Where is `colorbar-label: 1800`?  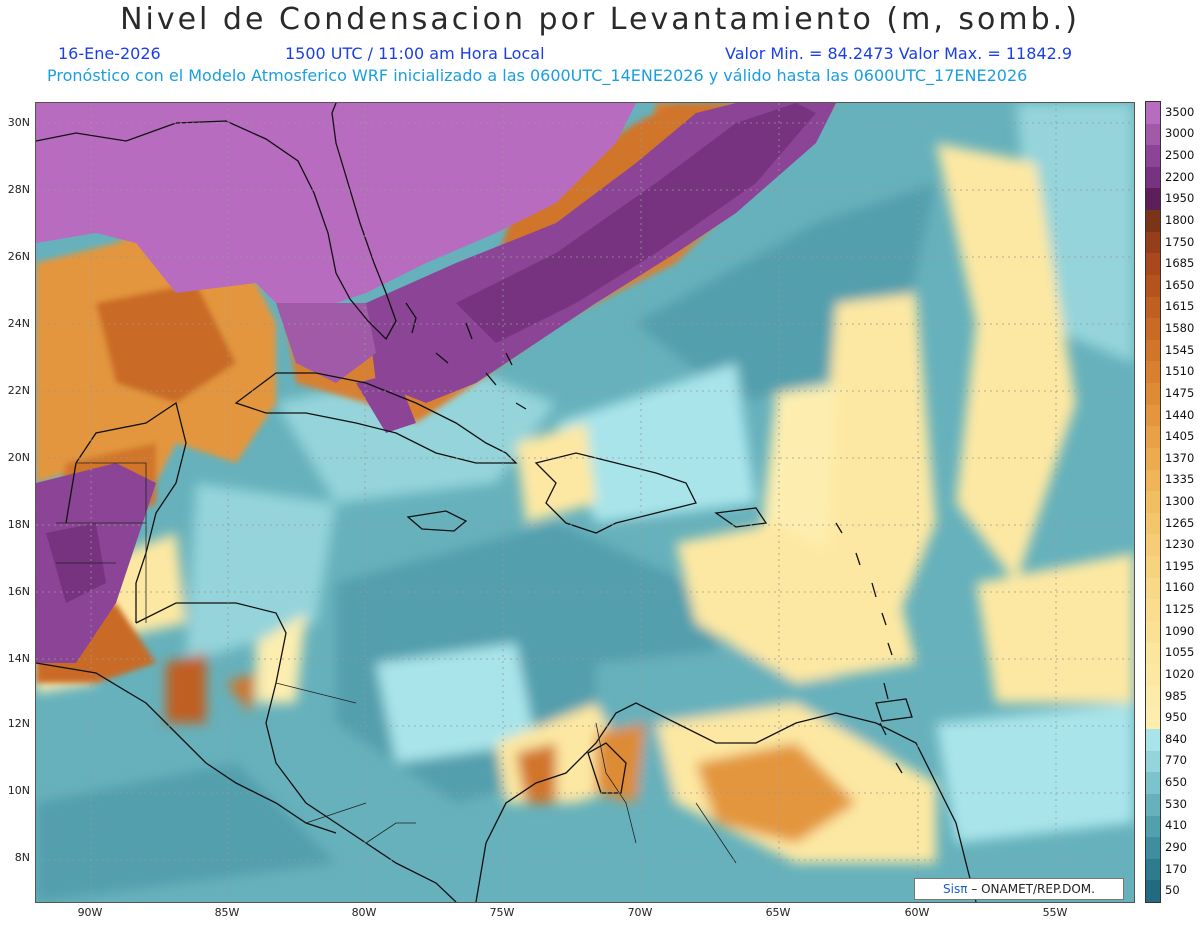 colorbar-label: 1800 is located at coordinates (1180, 219).